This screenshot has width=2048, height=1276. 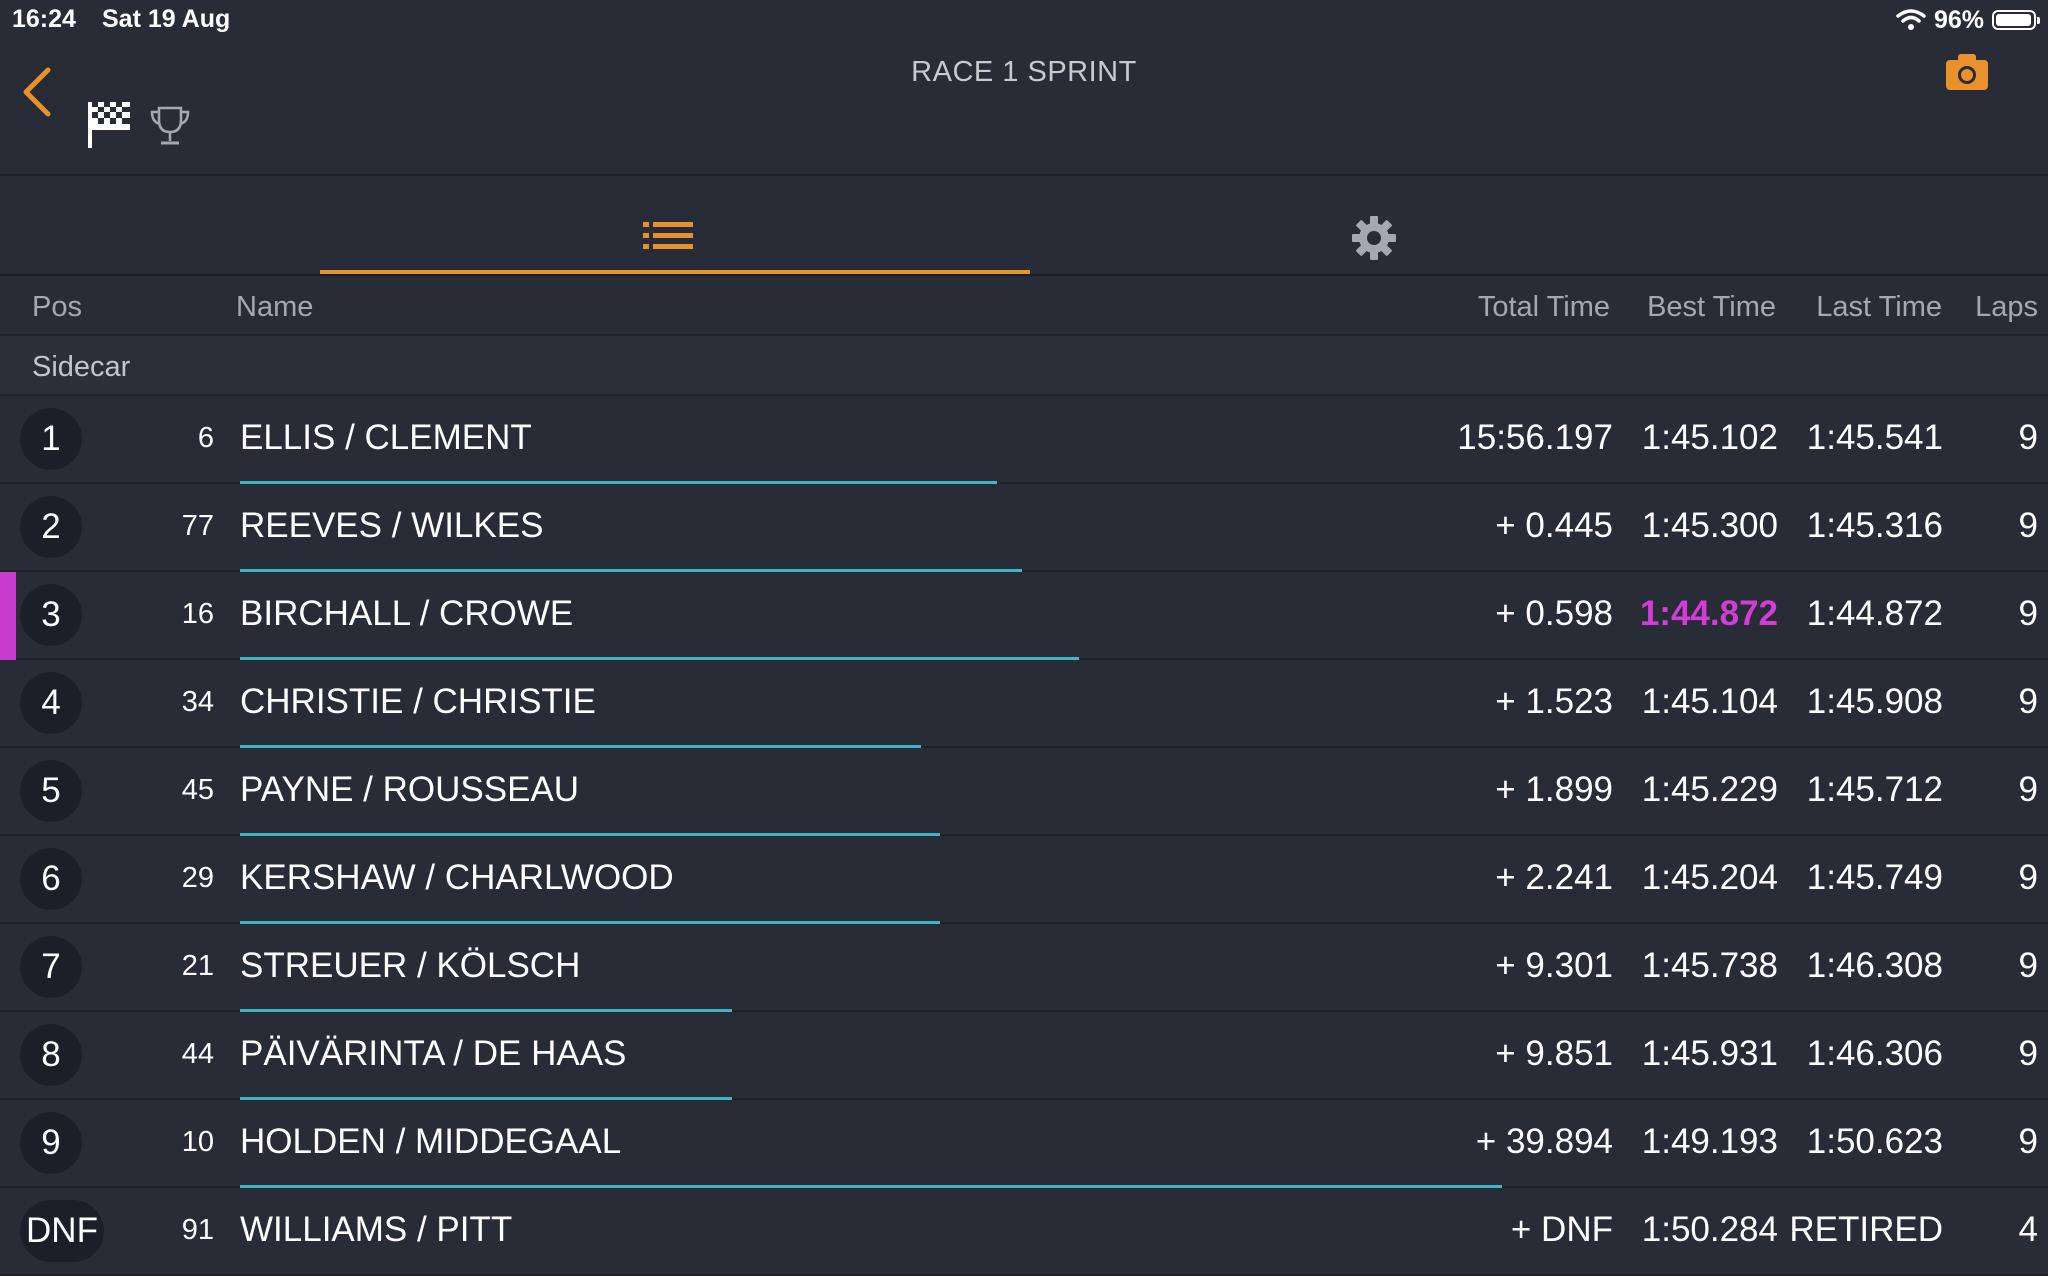 What do you see at coordinates (1024, 20) in the screenshot?
I see `status-bar: 16:24 Sat 19 Aug 96%` at bounding box center [1024, 20].